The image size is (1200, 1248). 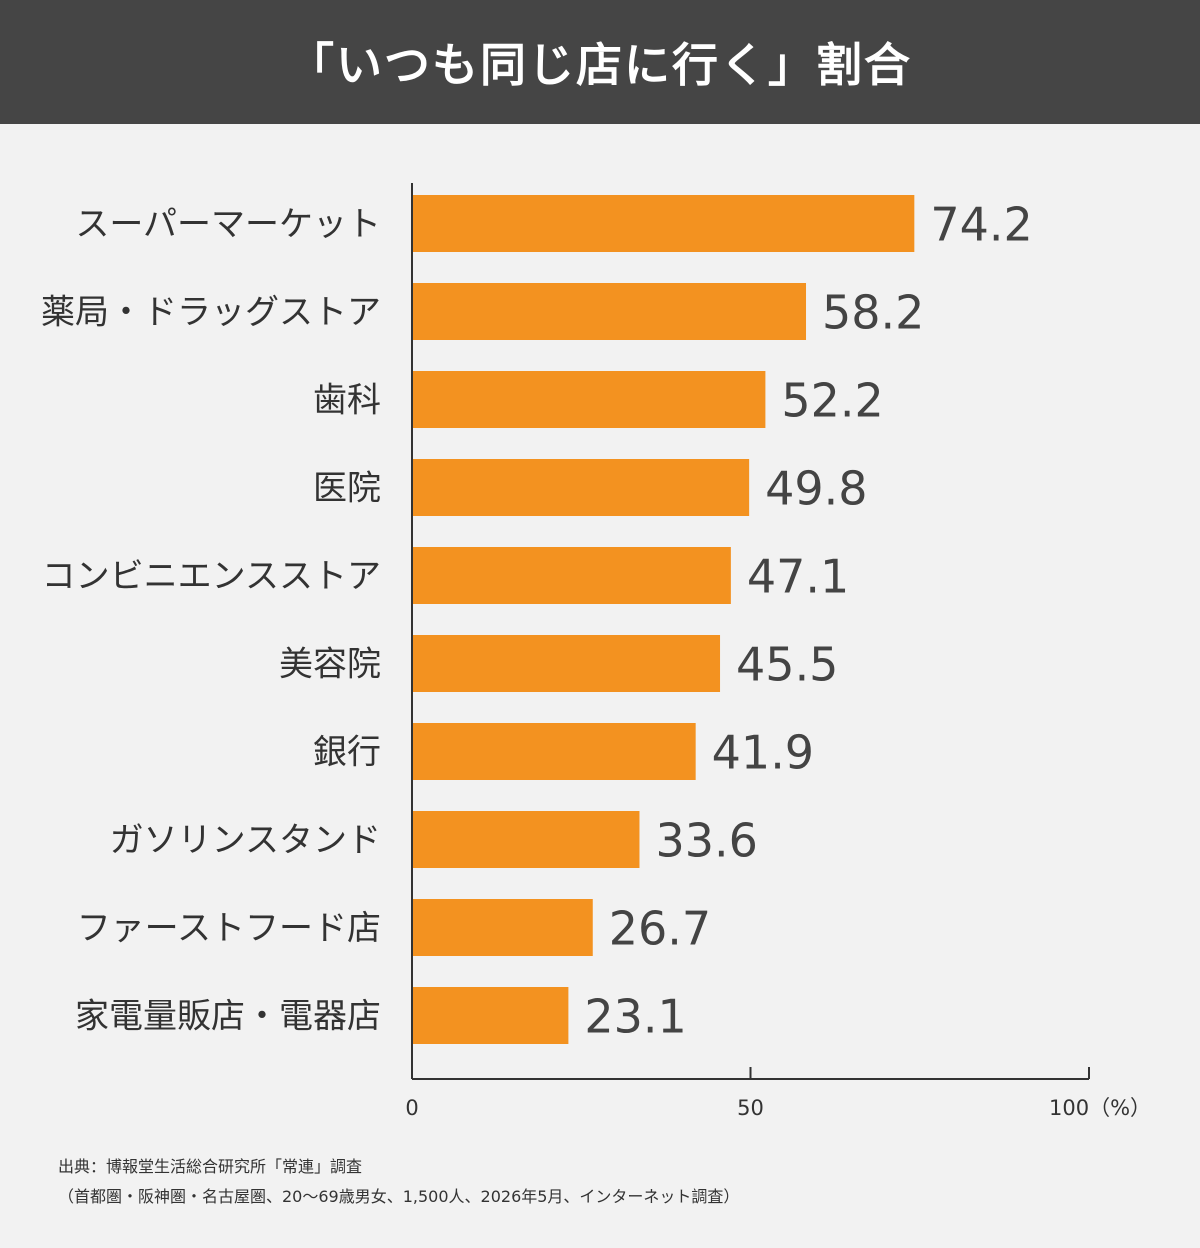 I want to click on value-label: 45.5, so click(x=787, y=665).